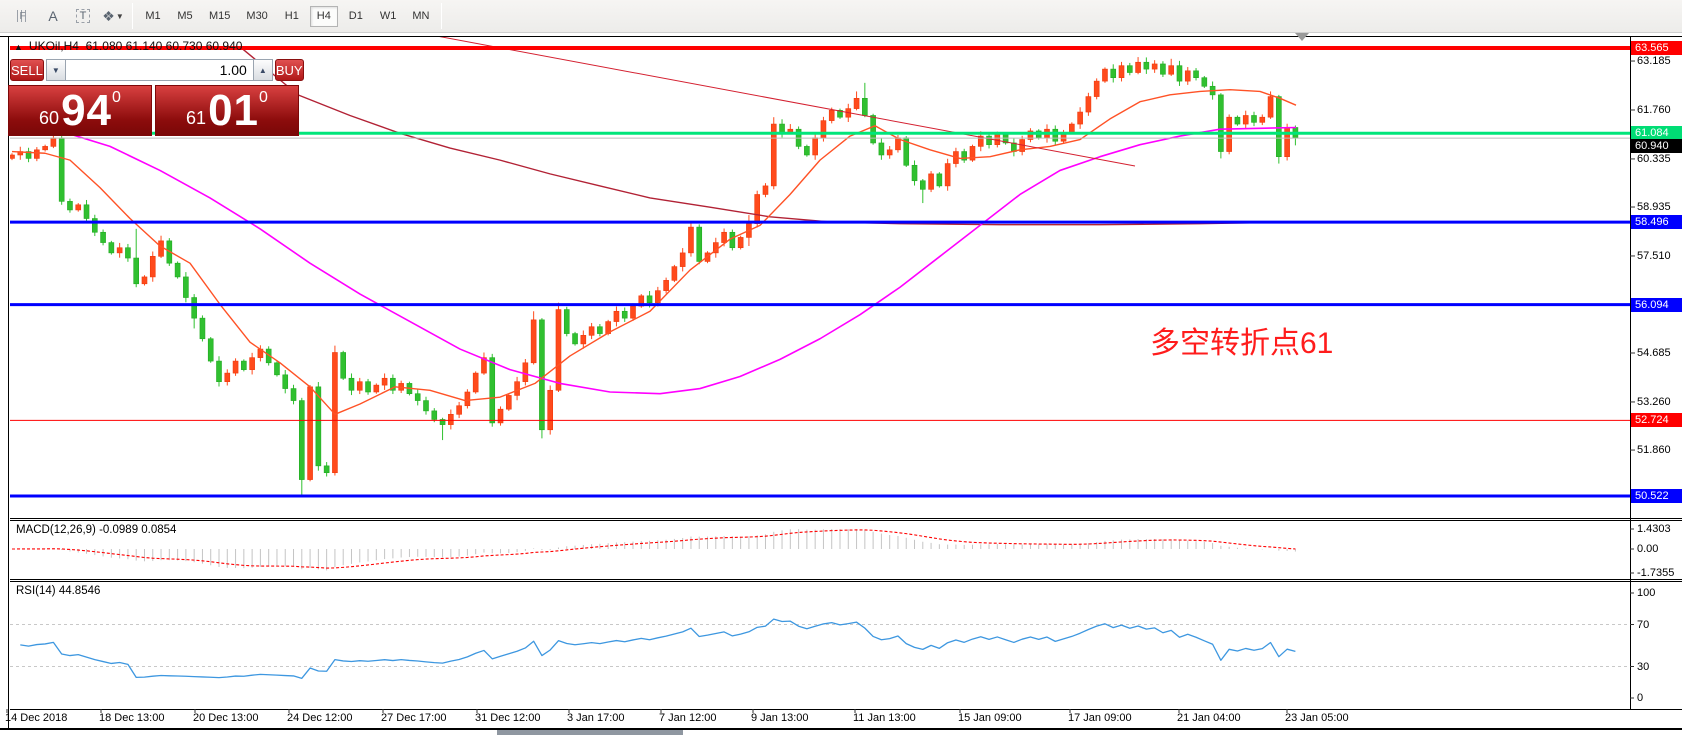 The image size is (1682, 735). What do you see at coordinates (1654, 353) in the screenshot?
I see `price-tick-label: 54.685` at bounding box center [1654, 353].